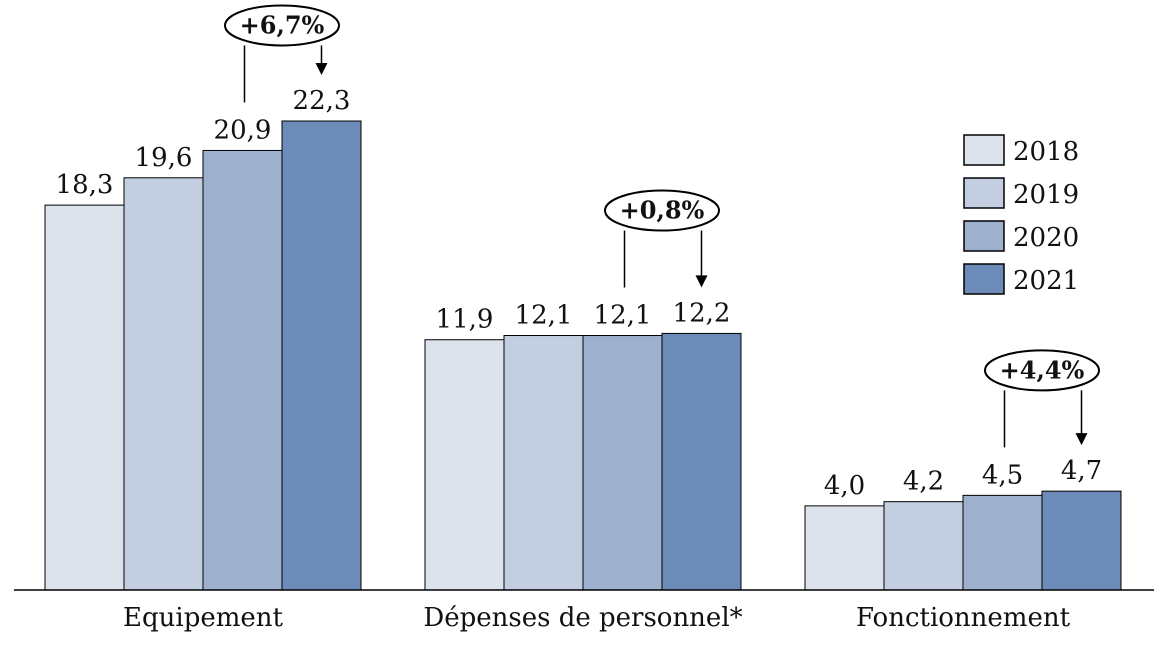 The width and height of the screenshot is (1168, 652). What do you see at coordinates (1046, 195) in the screenshot?
I see `legend-label-2019: 2019` at bounding box center [1046, 195].